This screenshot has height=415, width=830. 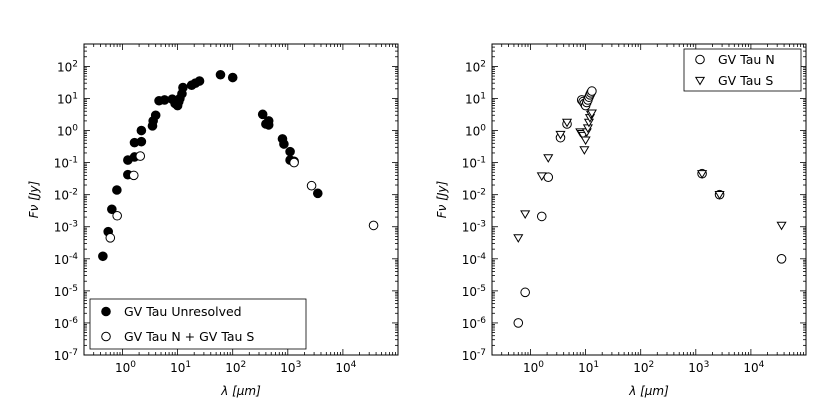 What do you see at coordinates (746, 59) in the screenshot?
I see `legend-label: GV Tau N` at bounding box center [746, 59].